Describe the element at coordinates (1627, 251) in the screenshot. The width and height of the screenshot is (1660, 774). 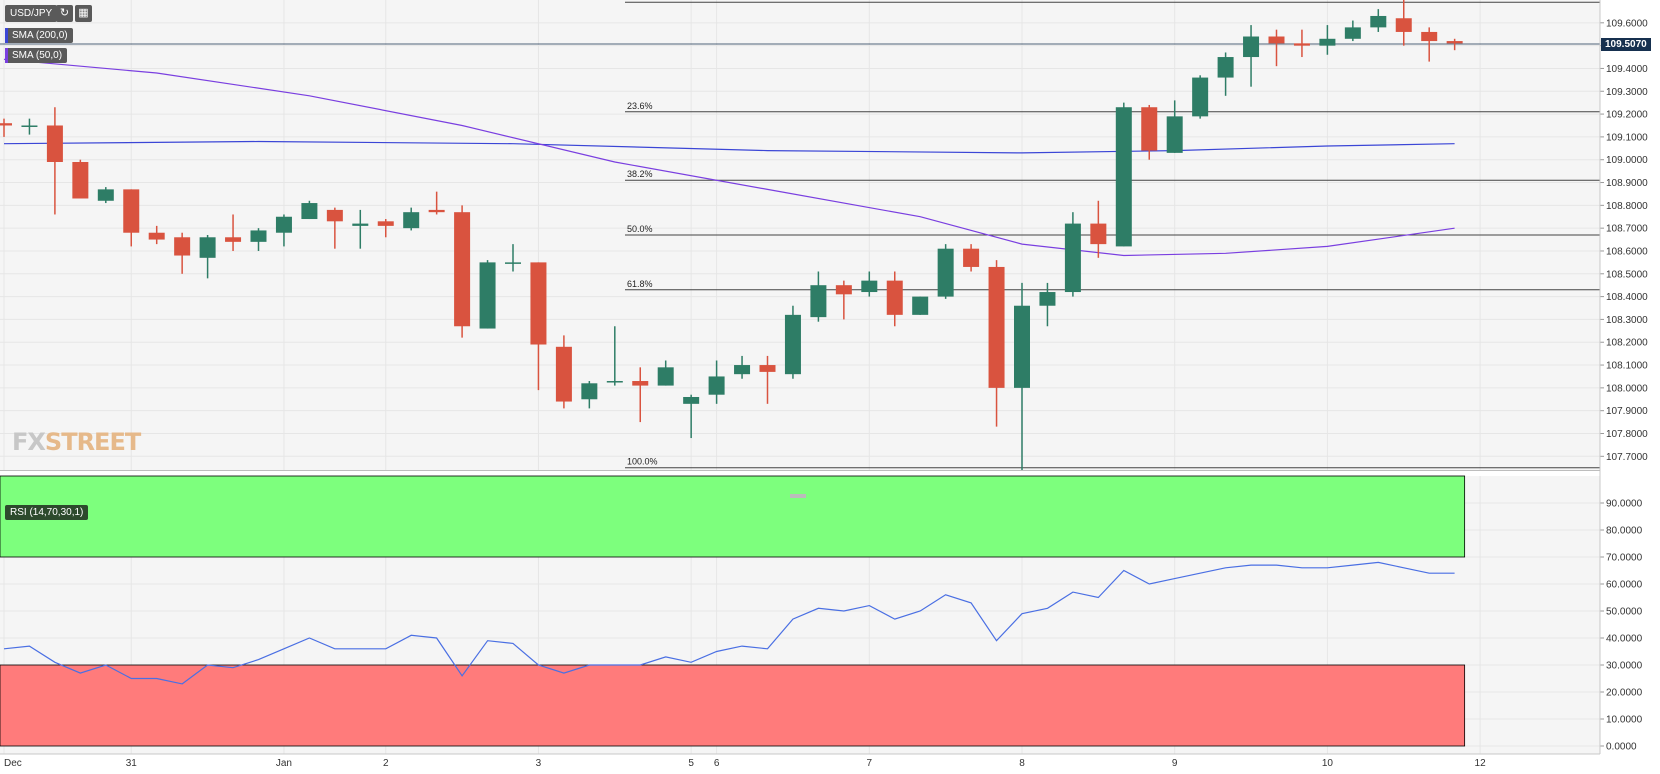
I see `price-tick-label: 108.6000` at that location.